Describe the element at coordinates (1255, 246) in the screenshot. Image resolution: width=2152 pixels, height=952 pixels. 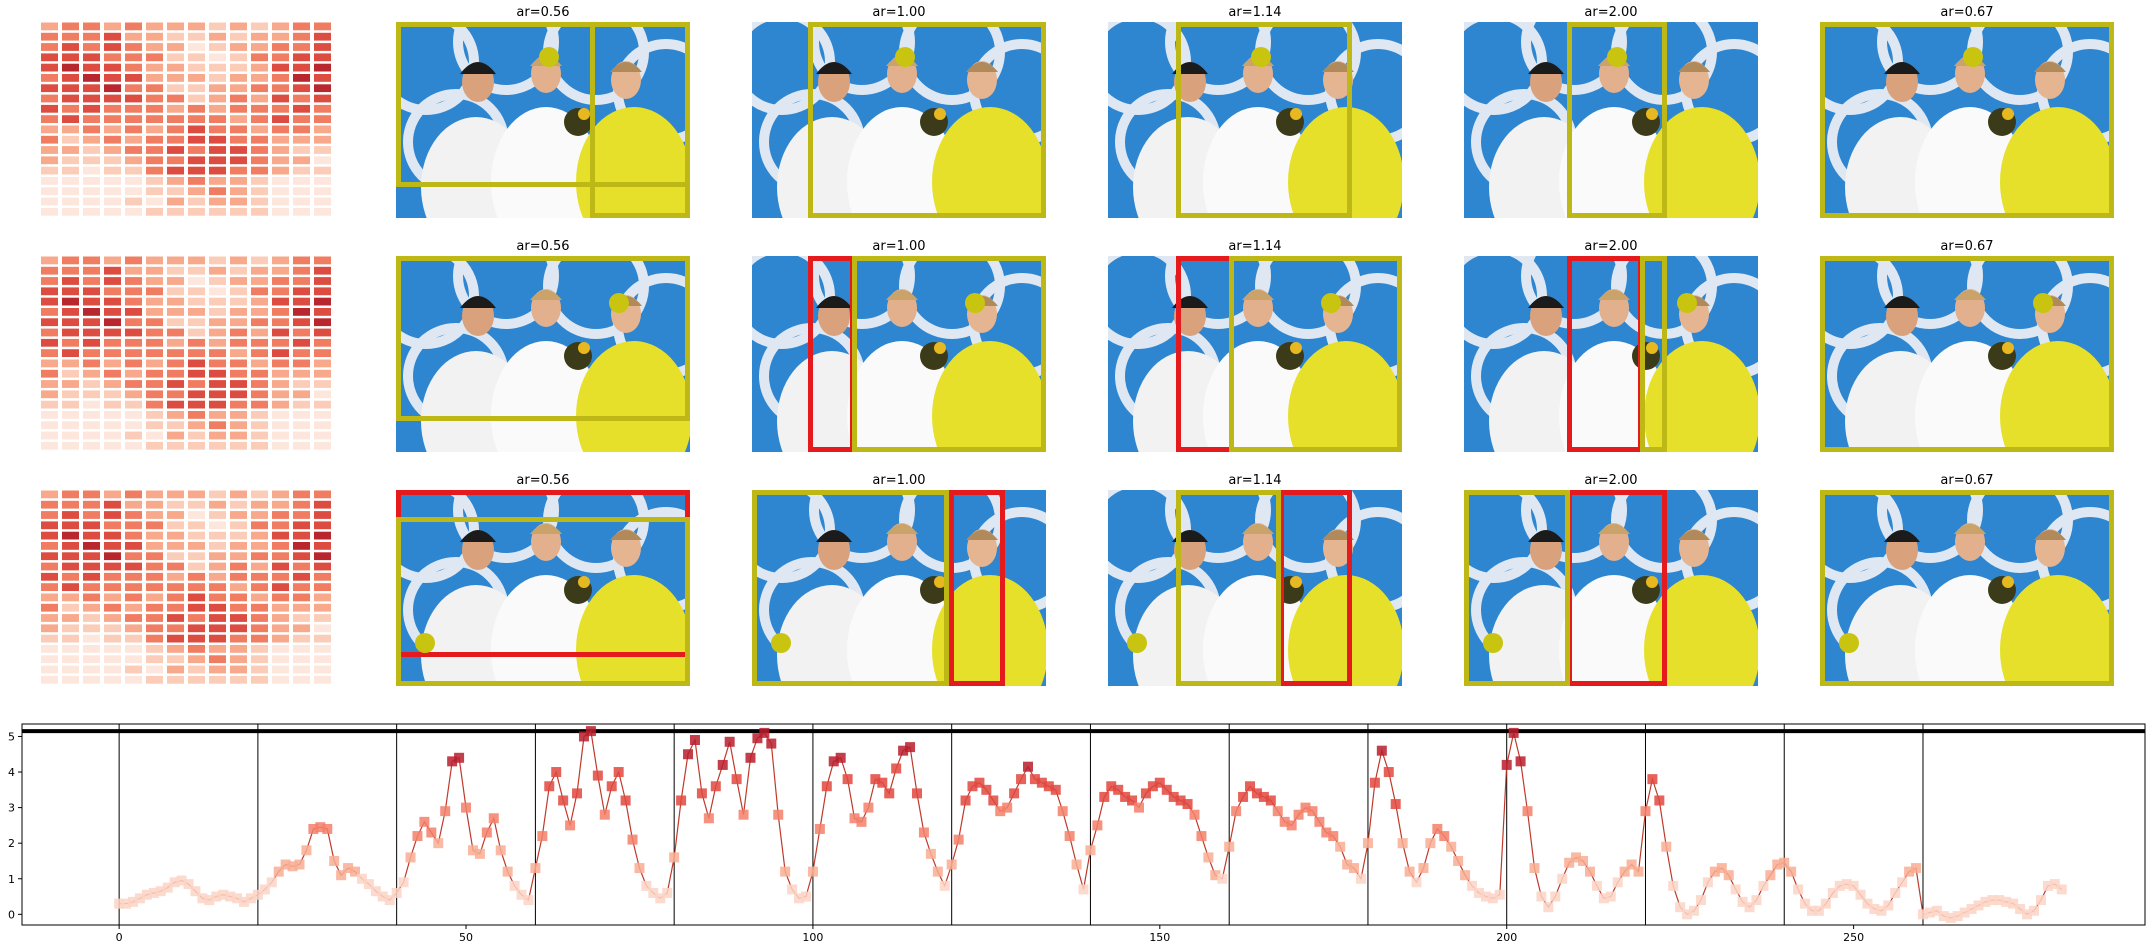
I see `panel-title: ar=1.14` at that location.